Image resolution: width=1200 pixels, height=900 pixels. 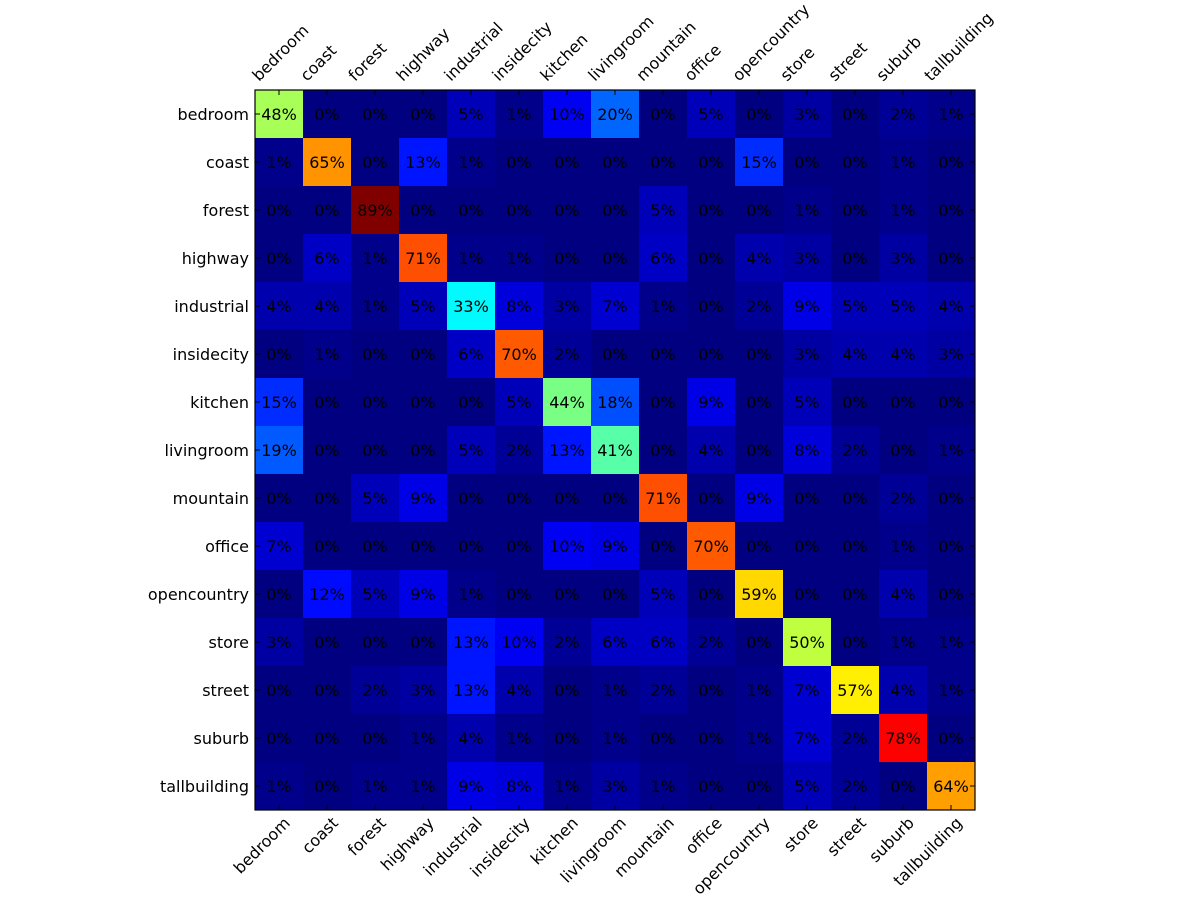 I want to click on y-tick-label: coast, so click(x=227, y=162).